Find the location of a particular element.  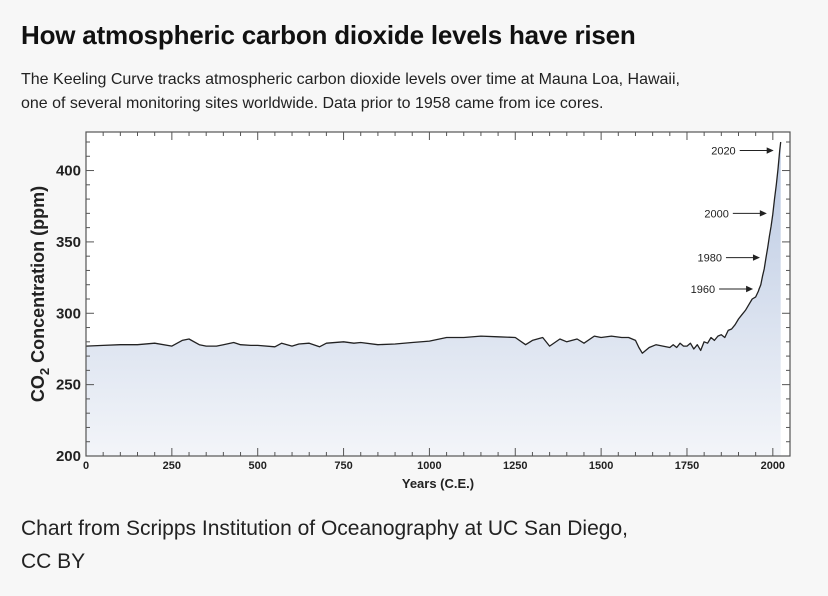

y-tick-label: 350 is located at coordinates (68, 242).